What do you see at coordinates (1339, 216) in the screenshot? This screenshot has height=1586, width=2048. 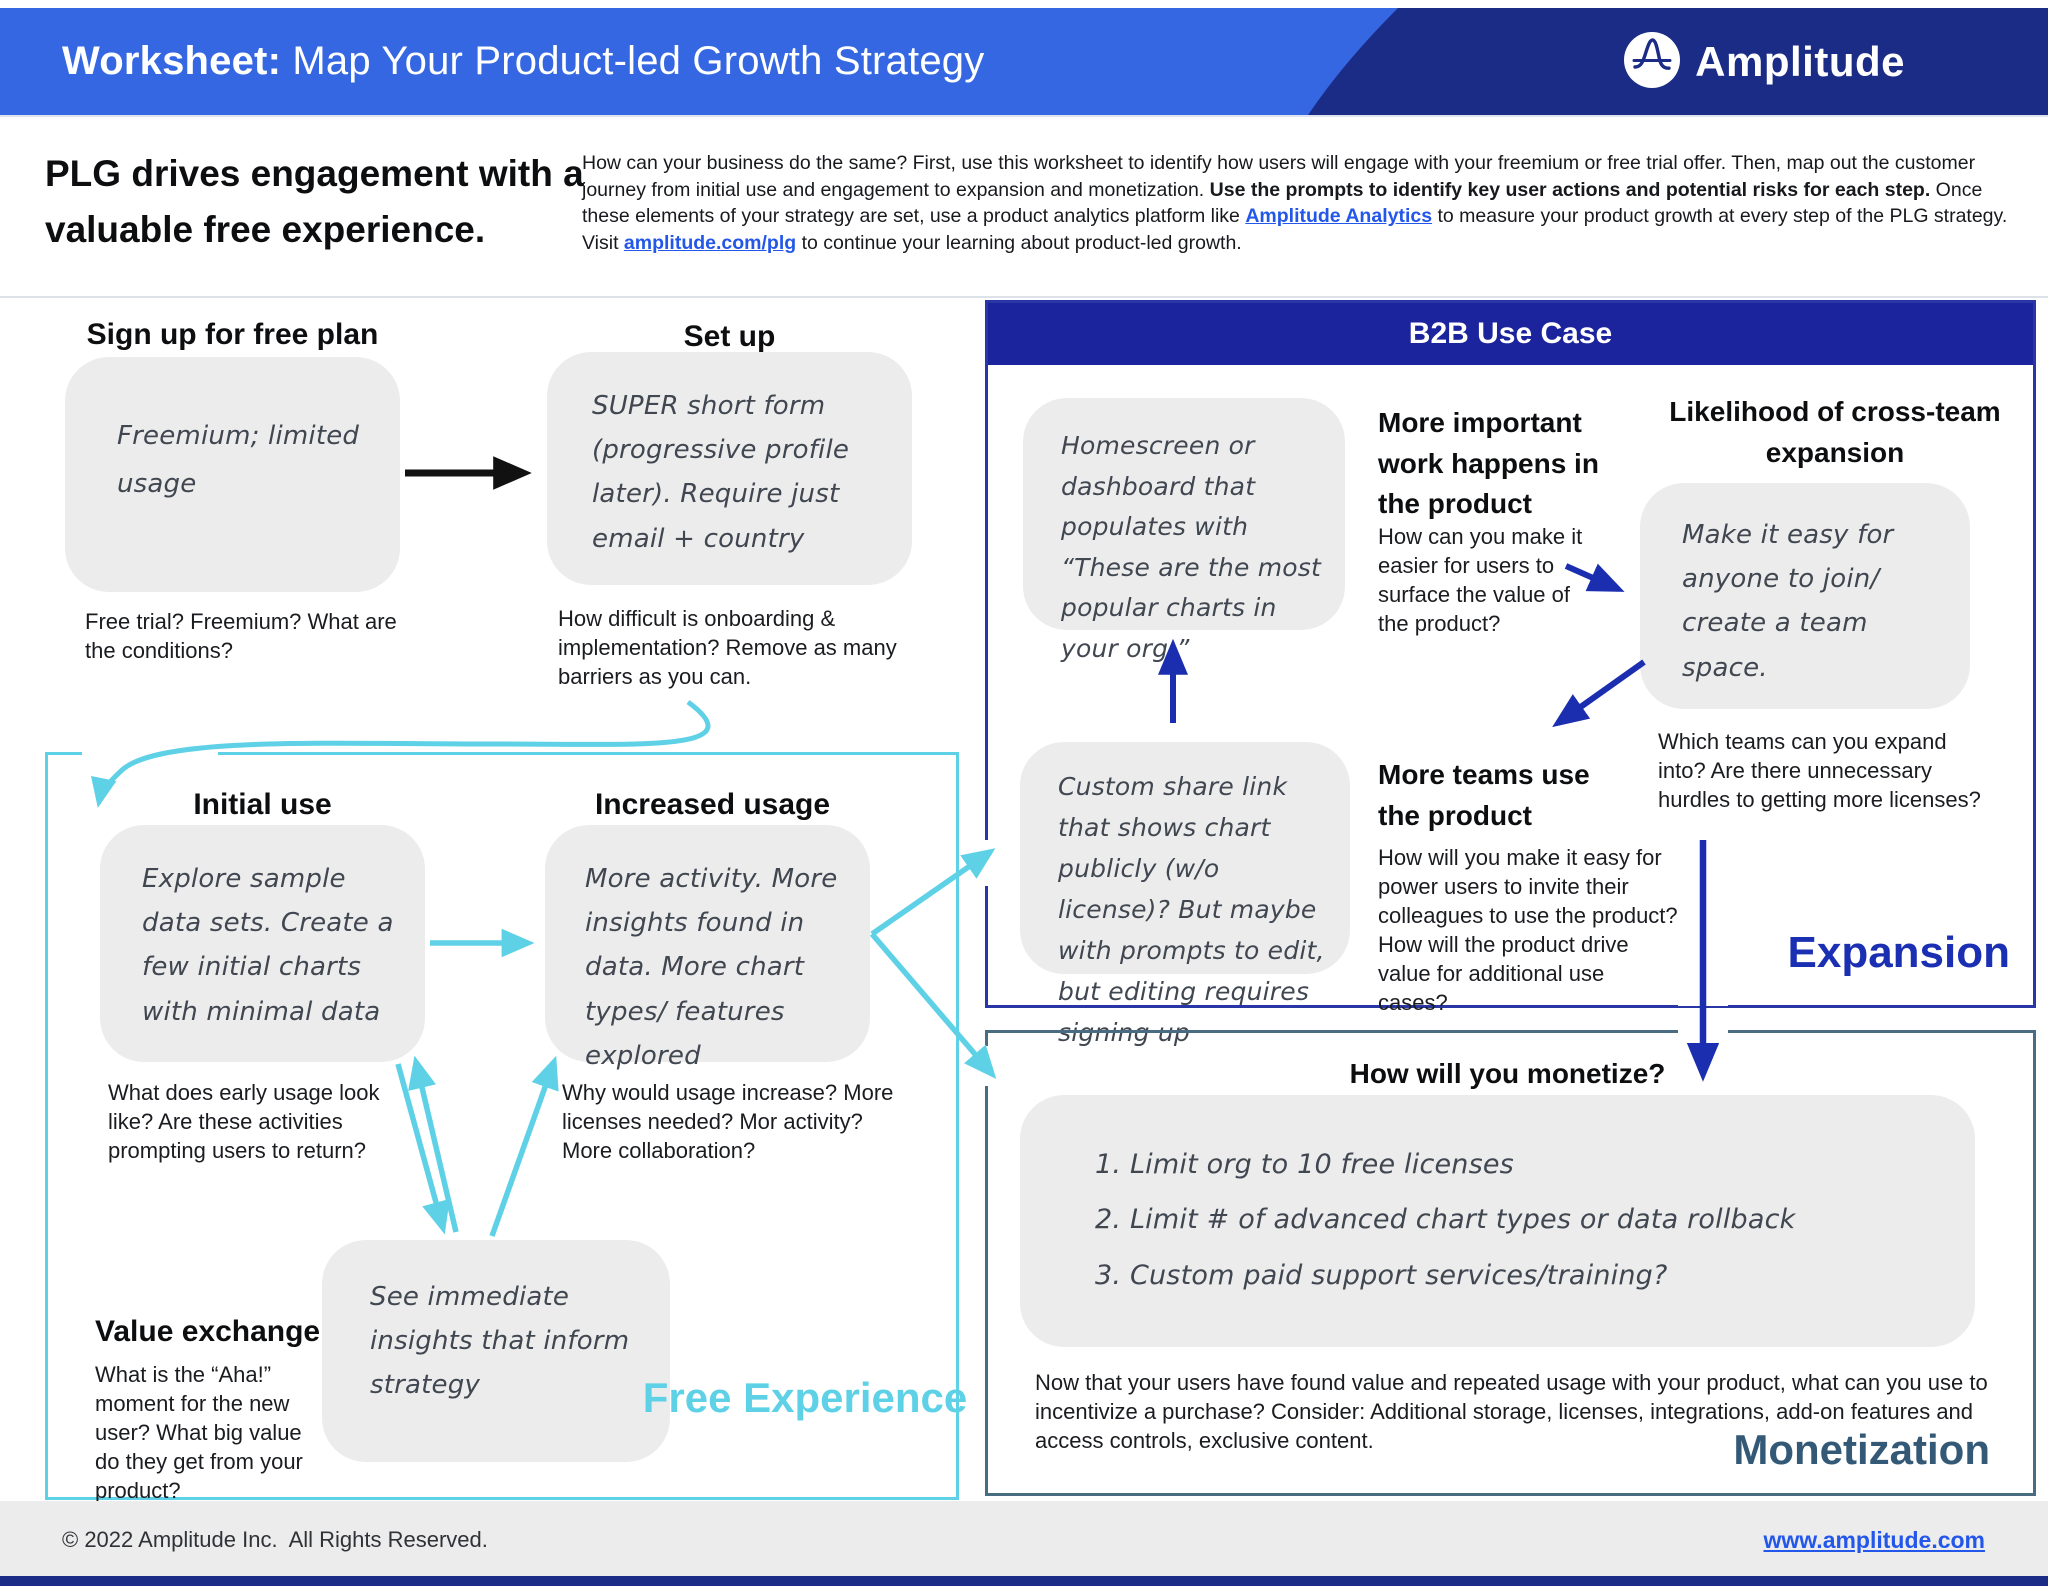 I see `amplitude-analytics-link: Amplitude Analytics` at bounding box center [1339, 216].